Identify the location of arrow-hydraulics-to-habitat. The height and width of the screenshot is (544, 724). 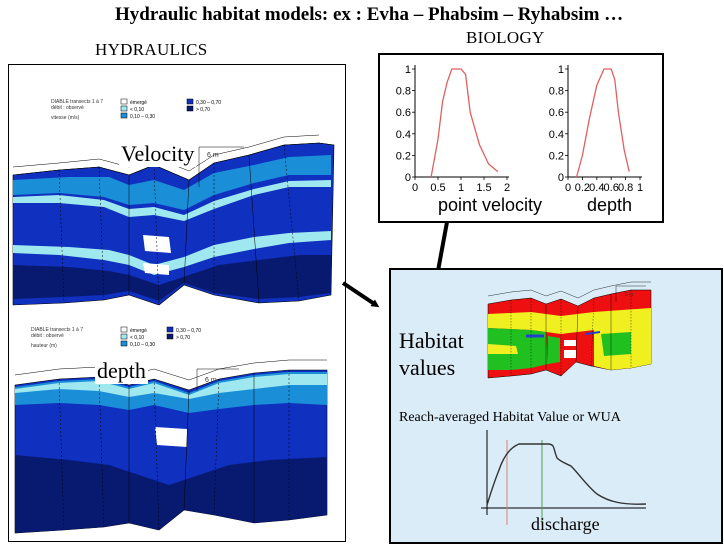
(360, 294).